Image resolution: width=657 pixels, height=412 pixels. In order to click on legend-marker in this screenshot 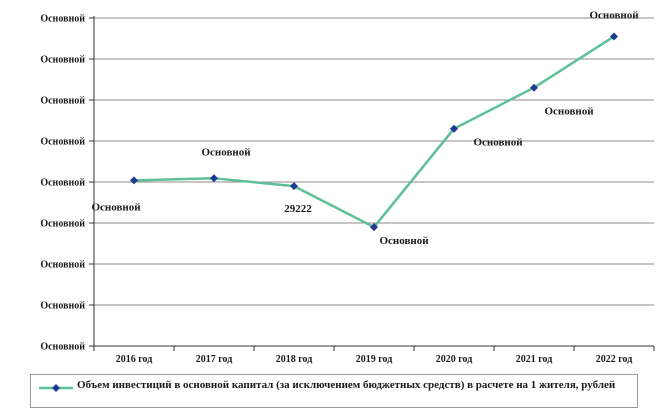, I will do `click(56, 388)`.